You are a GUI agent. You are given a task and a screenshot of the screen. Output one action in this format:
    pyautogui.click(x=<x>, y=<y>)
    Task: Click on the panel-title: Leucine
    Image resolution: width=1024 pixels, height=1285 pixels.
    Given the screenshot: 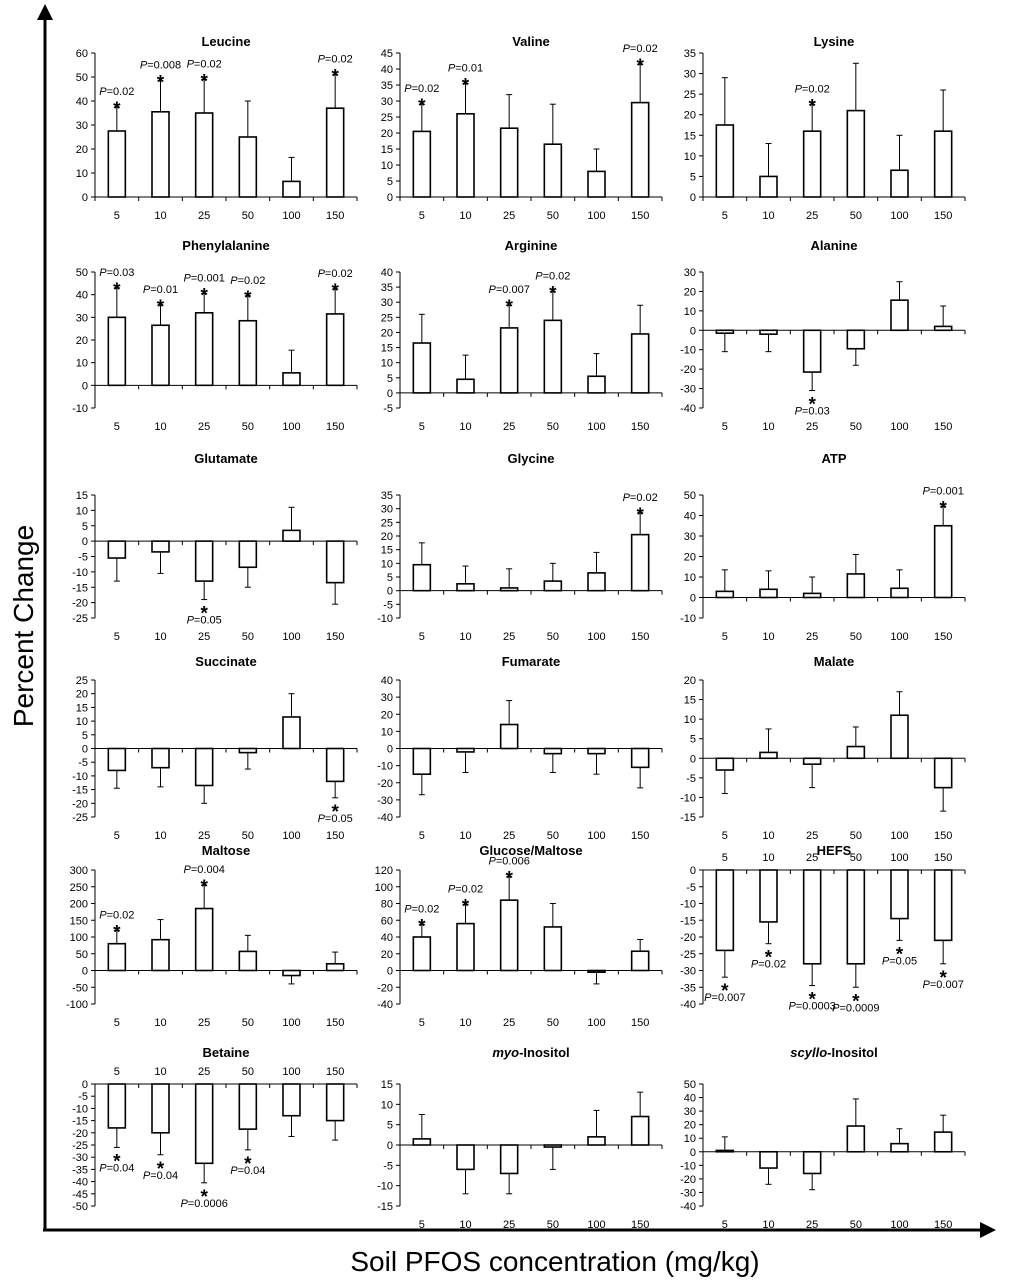 What is the action you would take?
    pyautogui.click(x=225, y=41)
    